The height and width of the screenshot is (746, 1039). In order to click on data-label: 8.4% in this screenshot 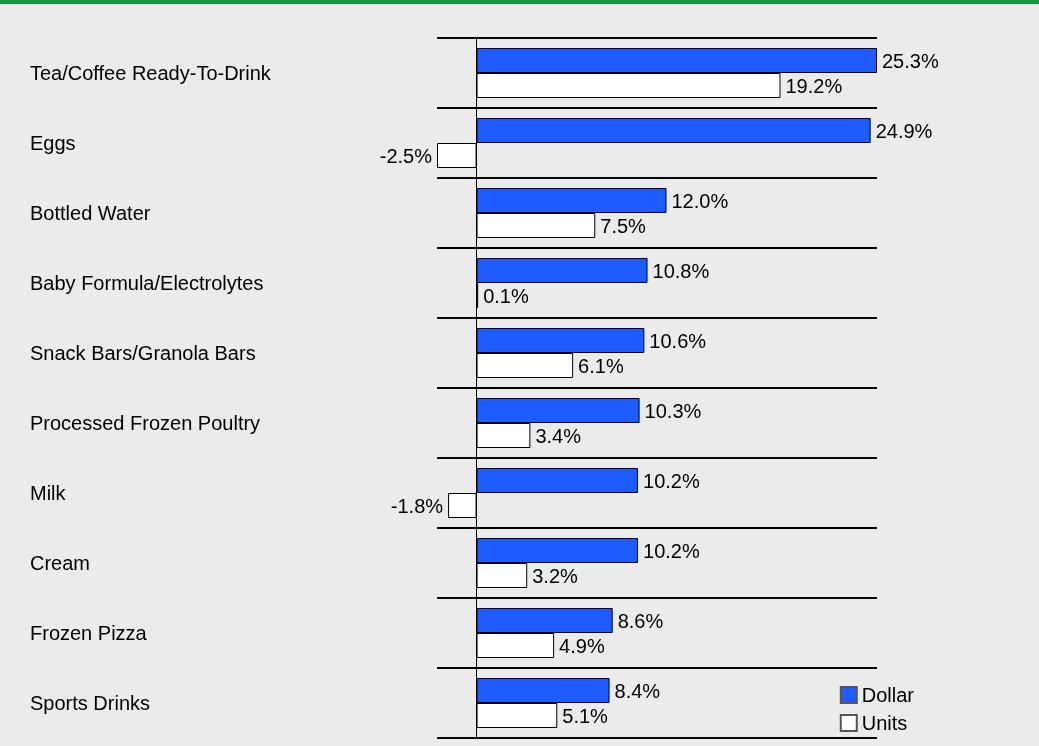, I will do `click(637, 690)`.